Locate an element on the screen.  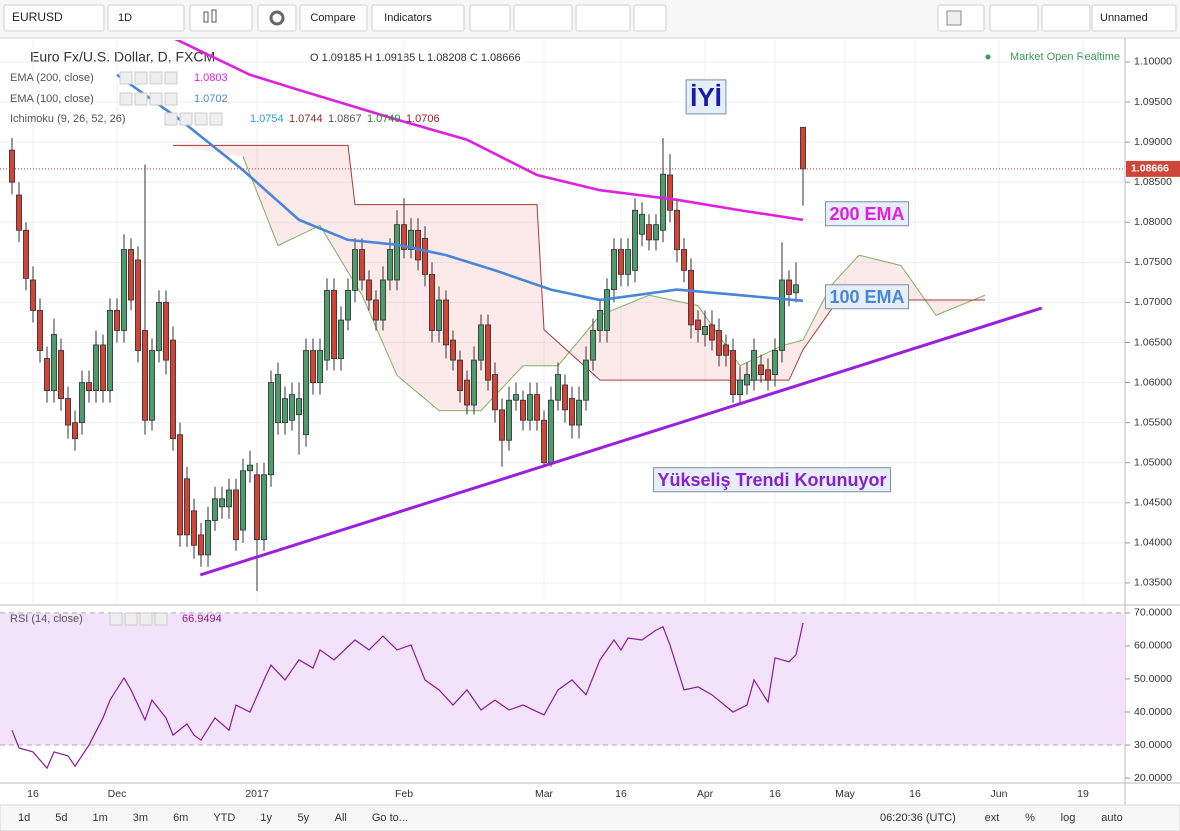
range-button: 1y is located at coordinates (266, 818).